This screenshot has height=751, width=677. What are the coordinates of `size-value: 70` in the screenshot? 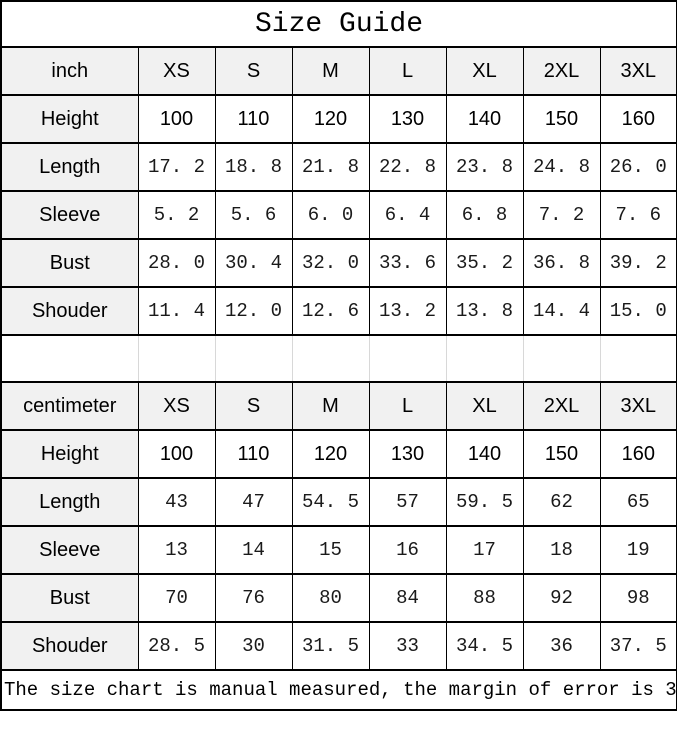 It's located at (176, 598).